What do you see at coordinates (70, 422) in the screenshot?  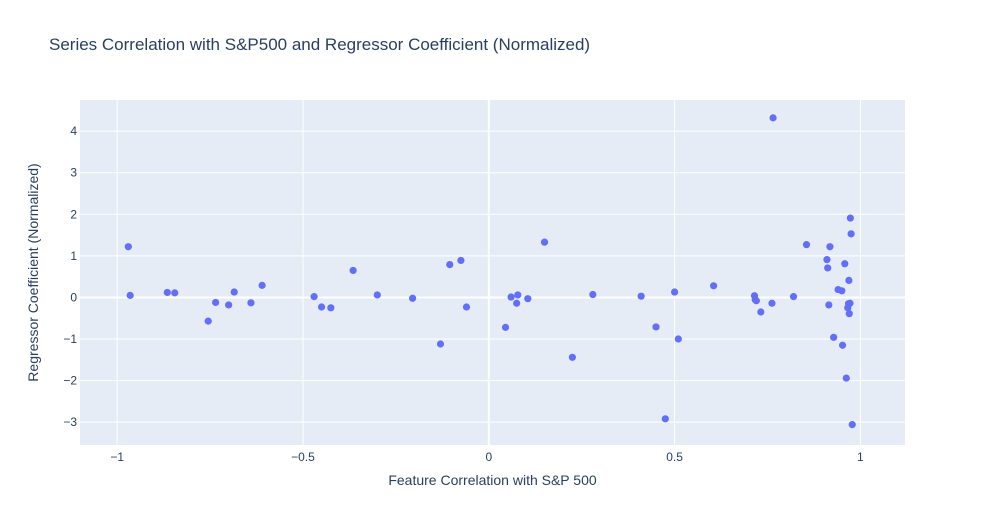 I see `y-tick-label: −3` at bounding box center [70, 422].